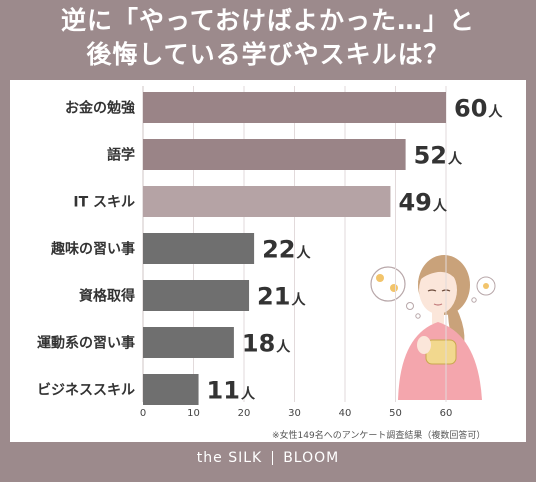 The height and width of the screenshot is (482, 536). I want to click on title-line-2: 後悔している学びやスキルは？, so click(268, 54).